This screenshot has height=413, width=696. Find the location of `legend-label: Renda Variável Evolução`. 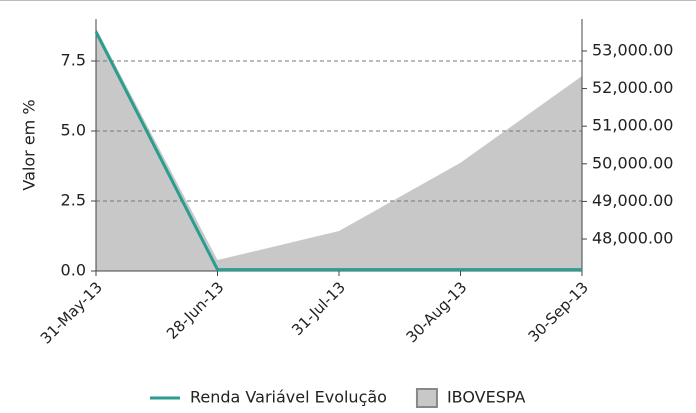

legend-label: Renda Variável Evolução is located at coordinates (288, 397).